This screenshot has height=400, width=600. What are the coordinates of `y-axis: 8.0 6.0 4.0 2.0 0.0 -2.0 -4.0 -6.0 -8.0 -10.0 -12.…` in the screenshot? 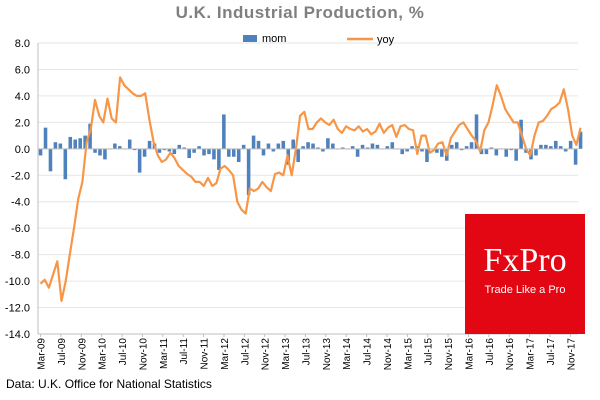 It's located at (22, 189).